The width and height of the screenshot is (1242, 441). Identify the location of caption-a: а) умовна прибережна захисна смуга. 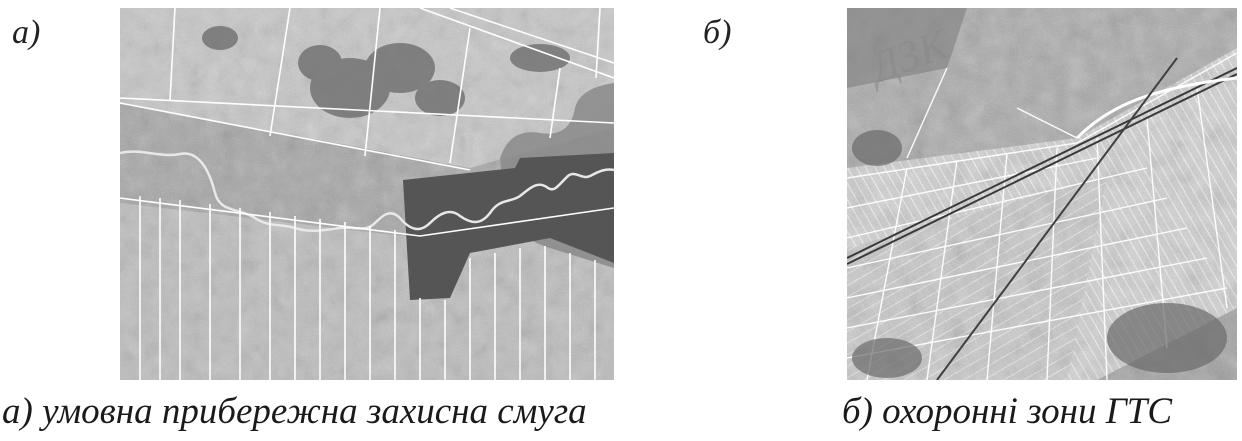
(294, 411).